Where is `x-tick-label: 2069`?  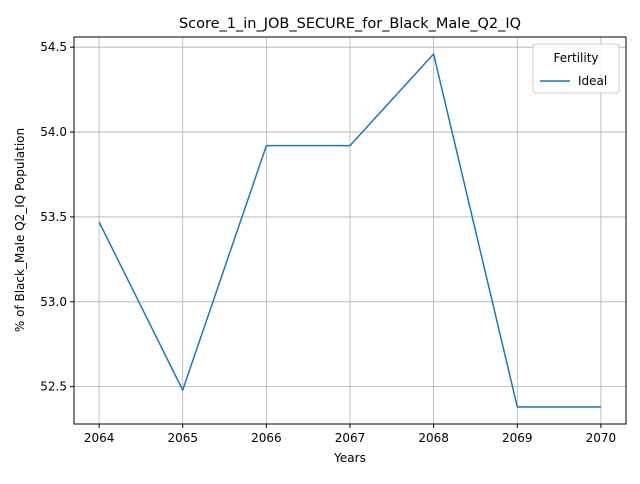 x-tick-label: 2069 is located at coordinates (517, 438).